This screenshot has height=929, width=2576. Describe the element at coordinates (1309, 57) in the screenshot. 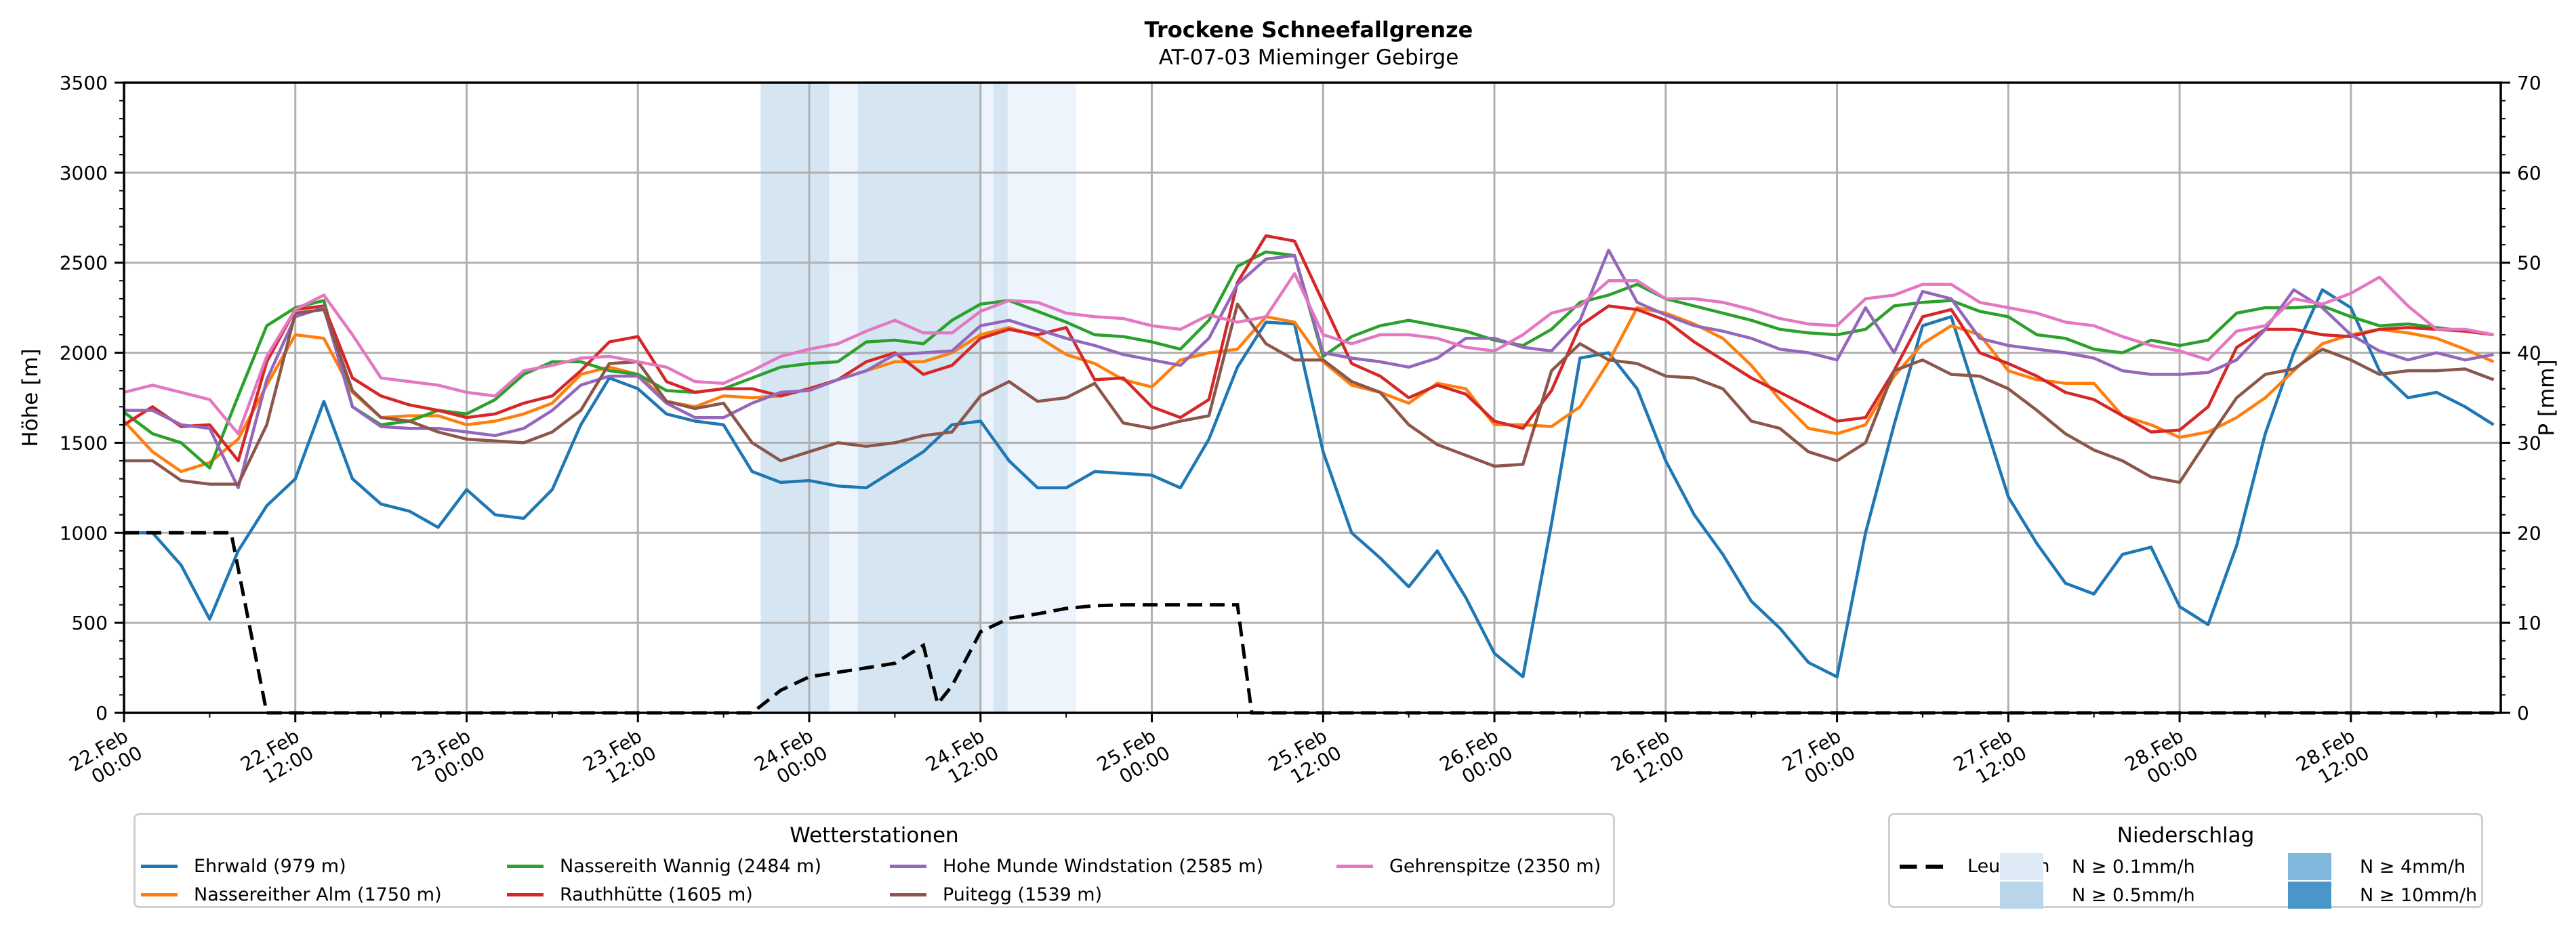

I see `chart-subtitle: AT-07-03 Mieminger Gebirge` at that location.